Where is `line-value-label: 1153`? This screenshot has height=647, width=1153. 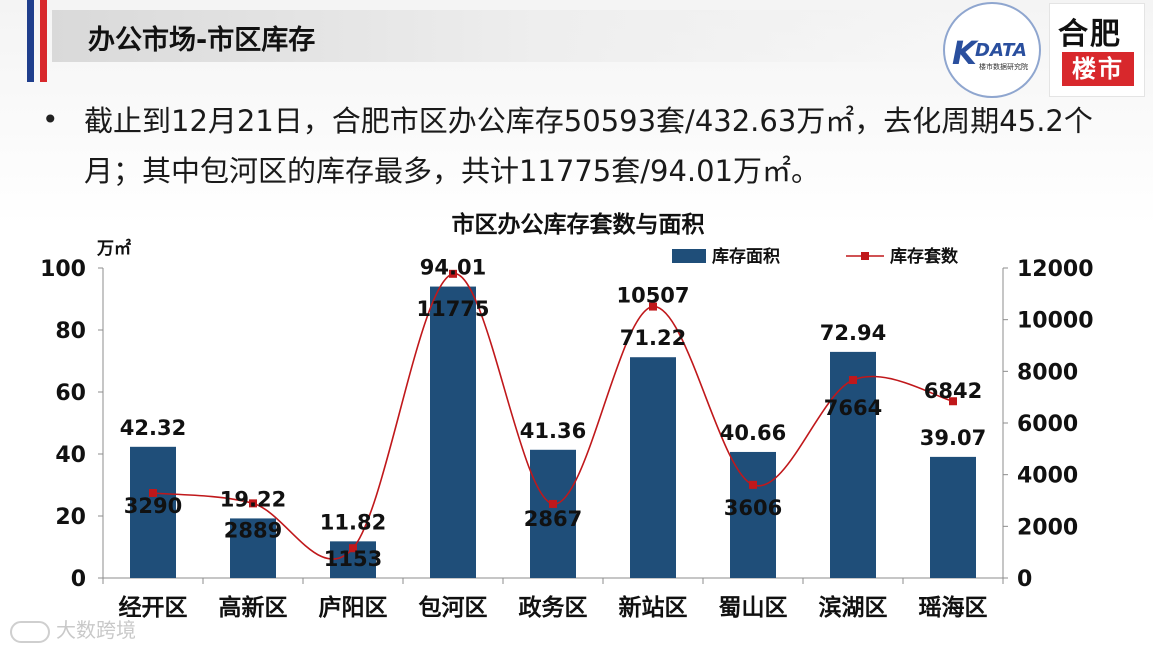 line-value-label: 1153 is located at coordinates (353, 559).